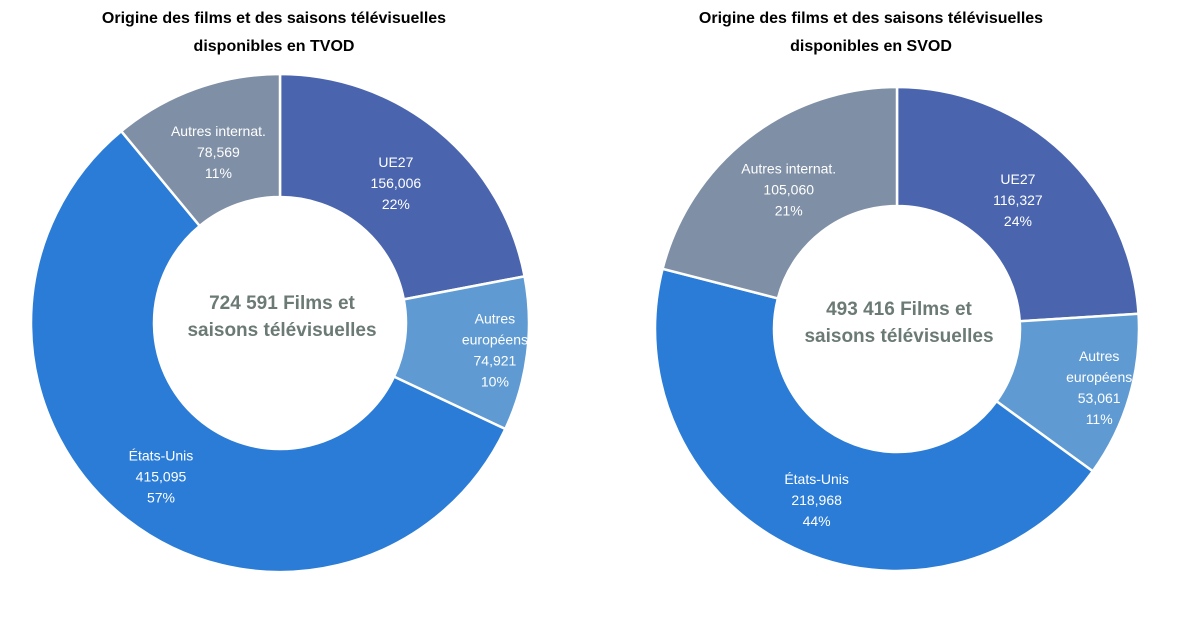  What do you see at coordinates (495, 340) in the screenshot?
I see `tvod-slice-label-line: européens` at bounding box center [495, 340].